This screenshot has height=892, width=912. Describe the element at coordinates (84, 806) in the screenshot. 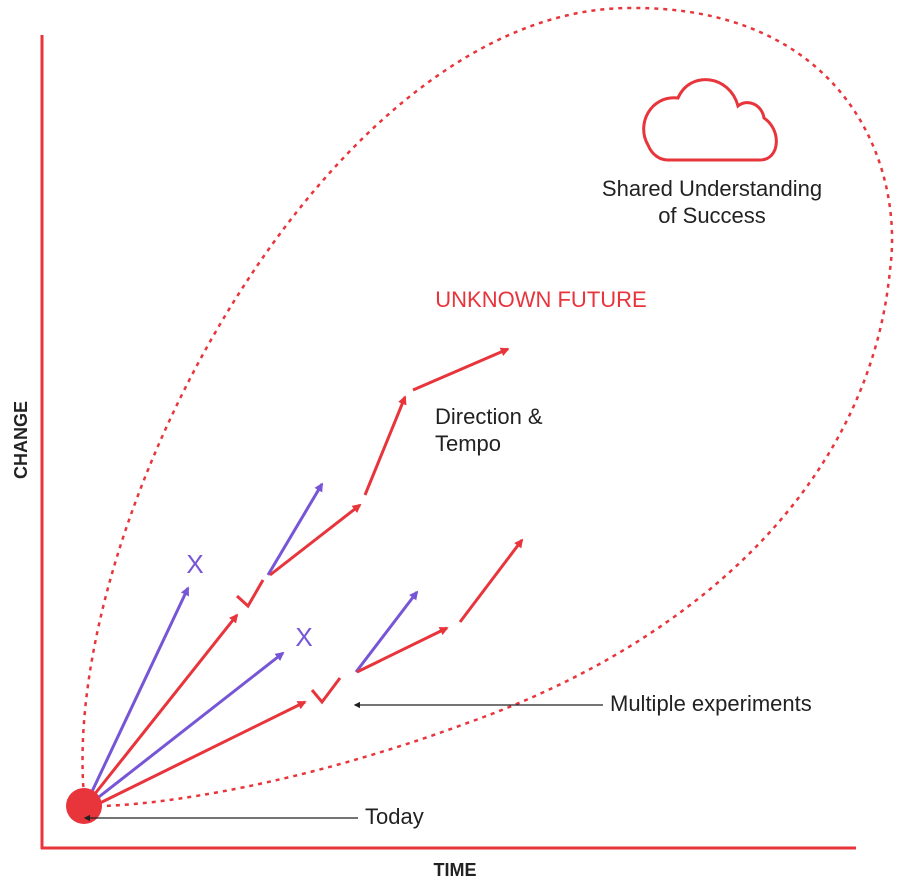

I see `today-dot` at that location.